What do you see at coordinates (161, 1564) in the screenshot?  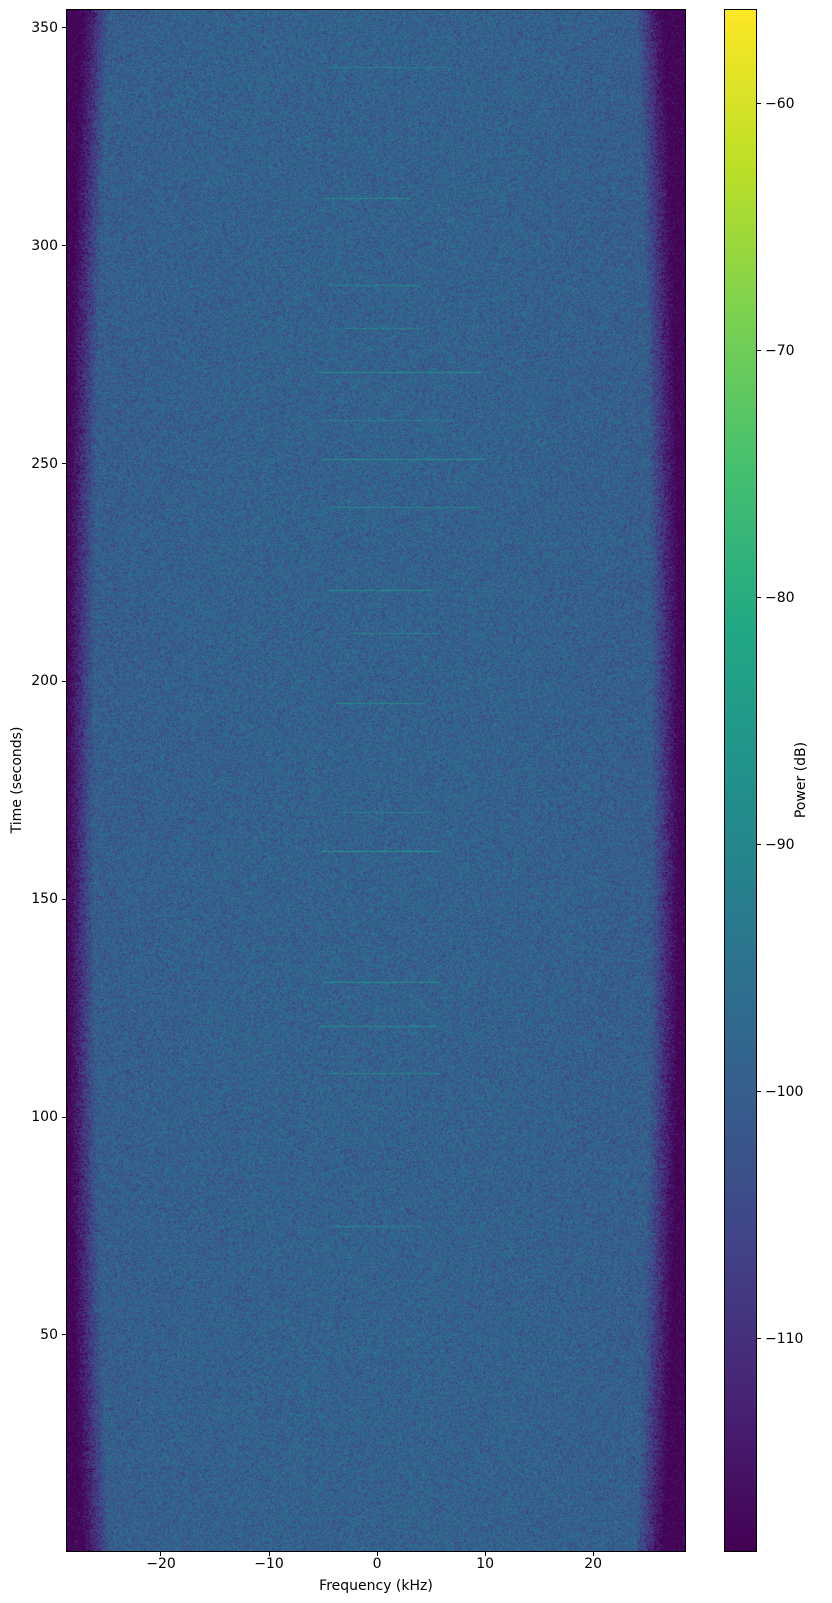 I see `x-axis-ticklabel: −20` at bounding box center [161, 1564].